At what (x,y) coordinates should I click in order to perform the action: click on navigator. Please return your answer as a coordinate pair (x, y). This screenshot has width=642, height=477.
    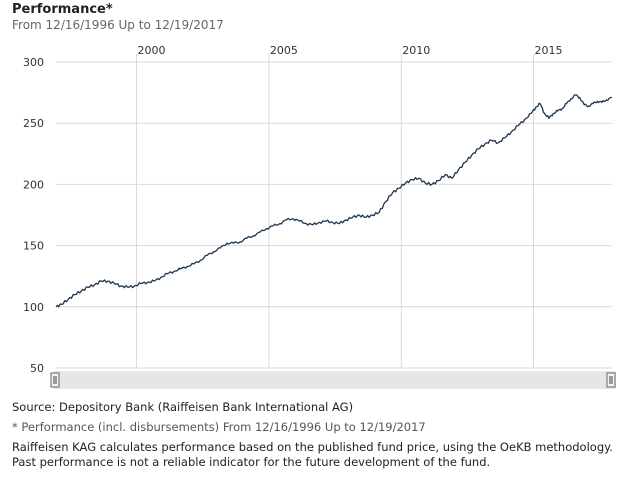
    Looking at the image, I should click on (333, 380).